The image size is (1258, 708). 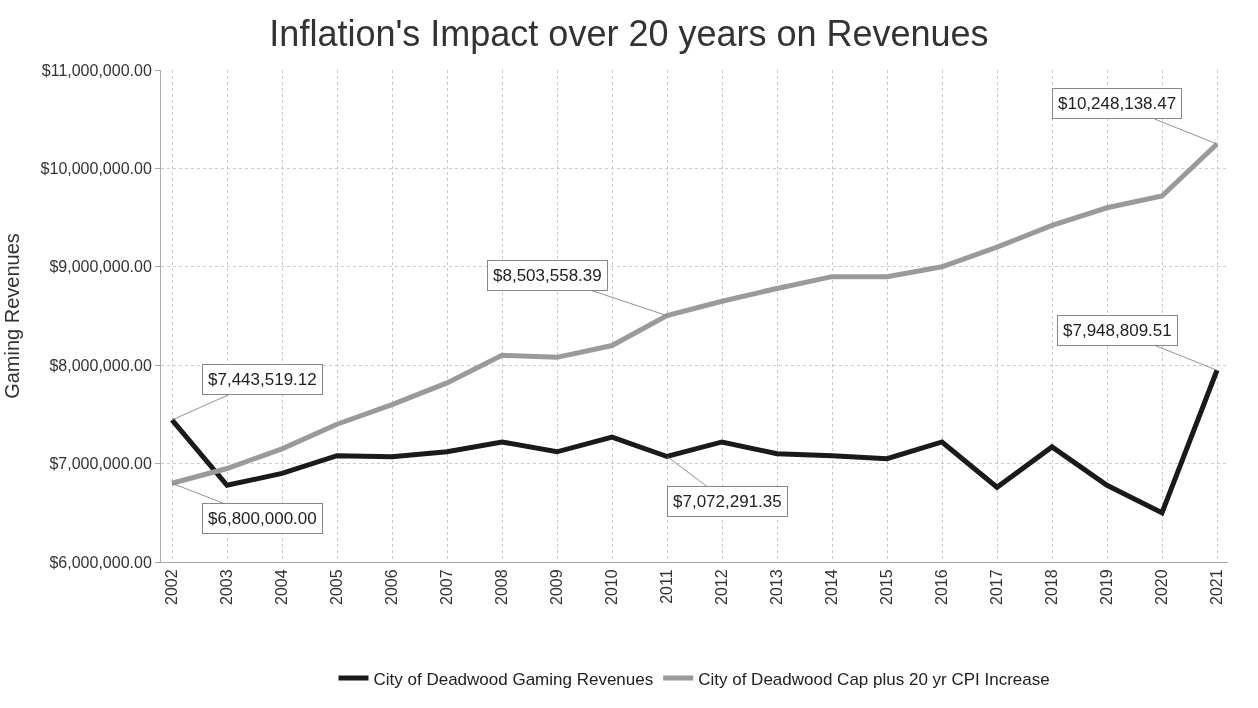 I want to click on x-tick-label: 2004, so click(x=282, y=587).